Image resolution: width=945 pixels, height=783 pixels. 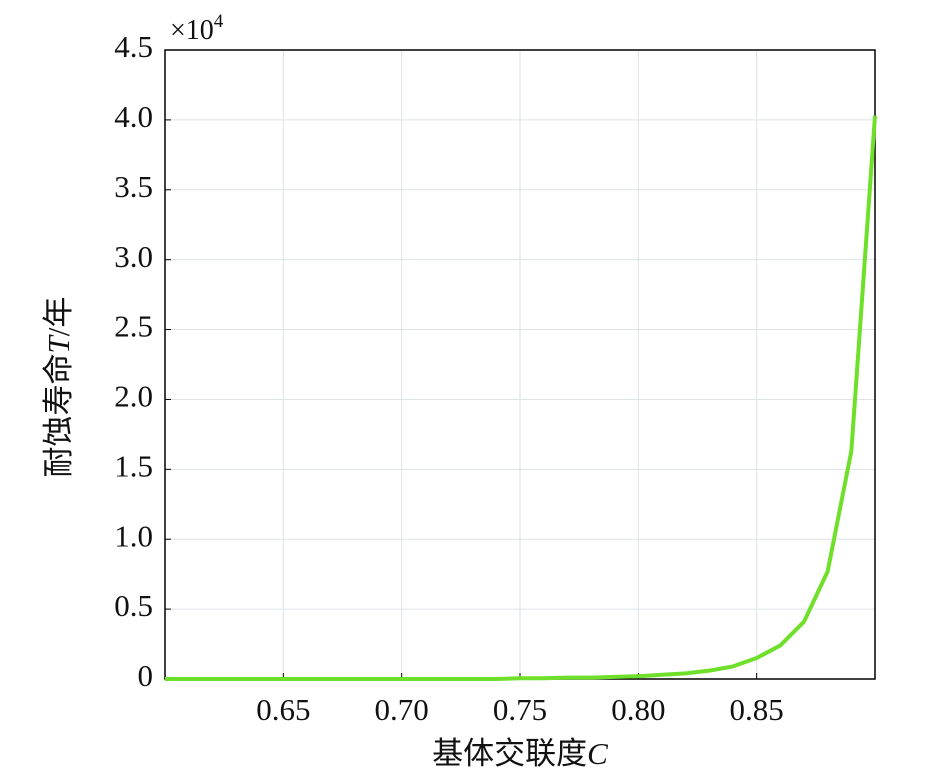 I want to click on y-tick-label: 3.0, so click(x=133, y=256).